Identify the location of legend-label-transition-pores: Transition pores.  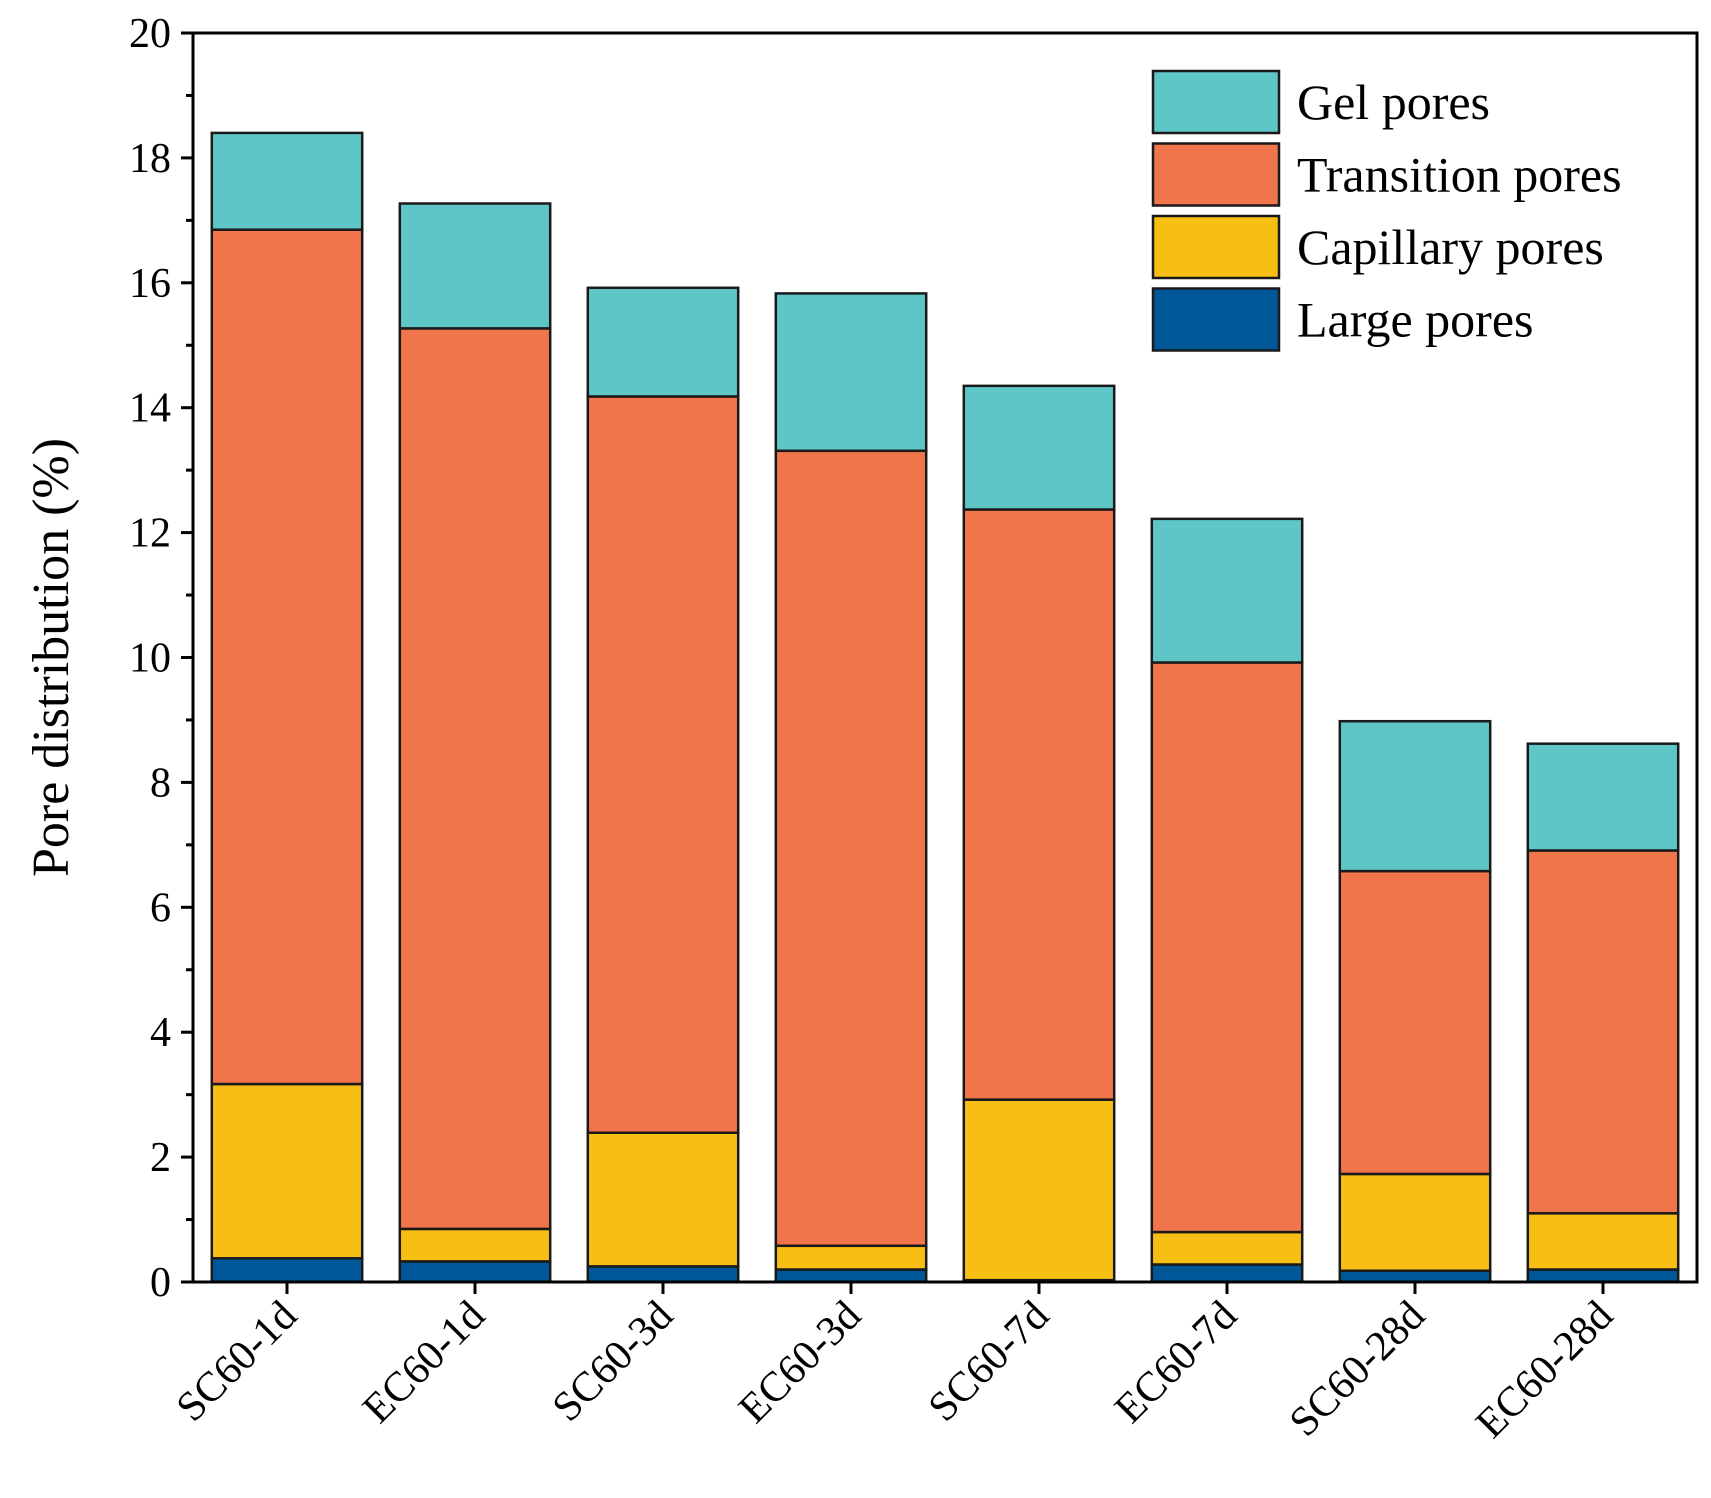
(1459, 175).